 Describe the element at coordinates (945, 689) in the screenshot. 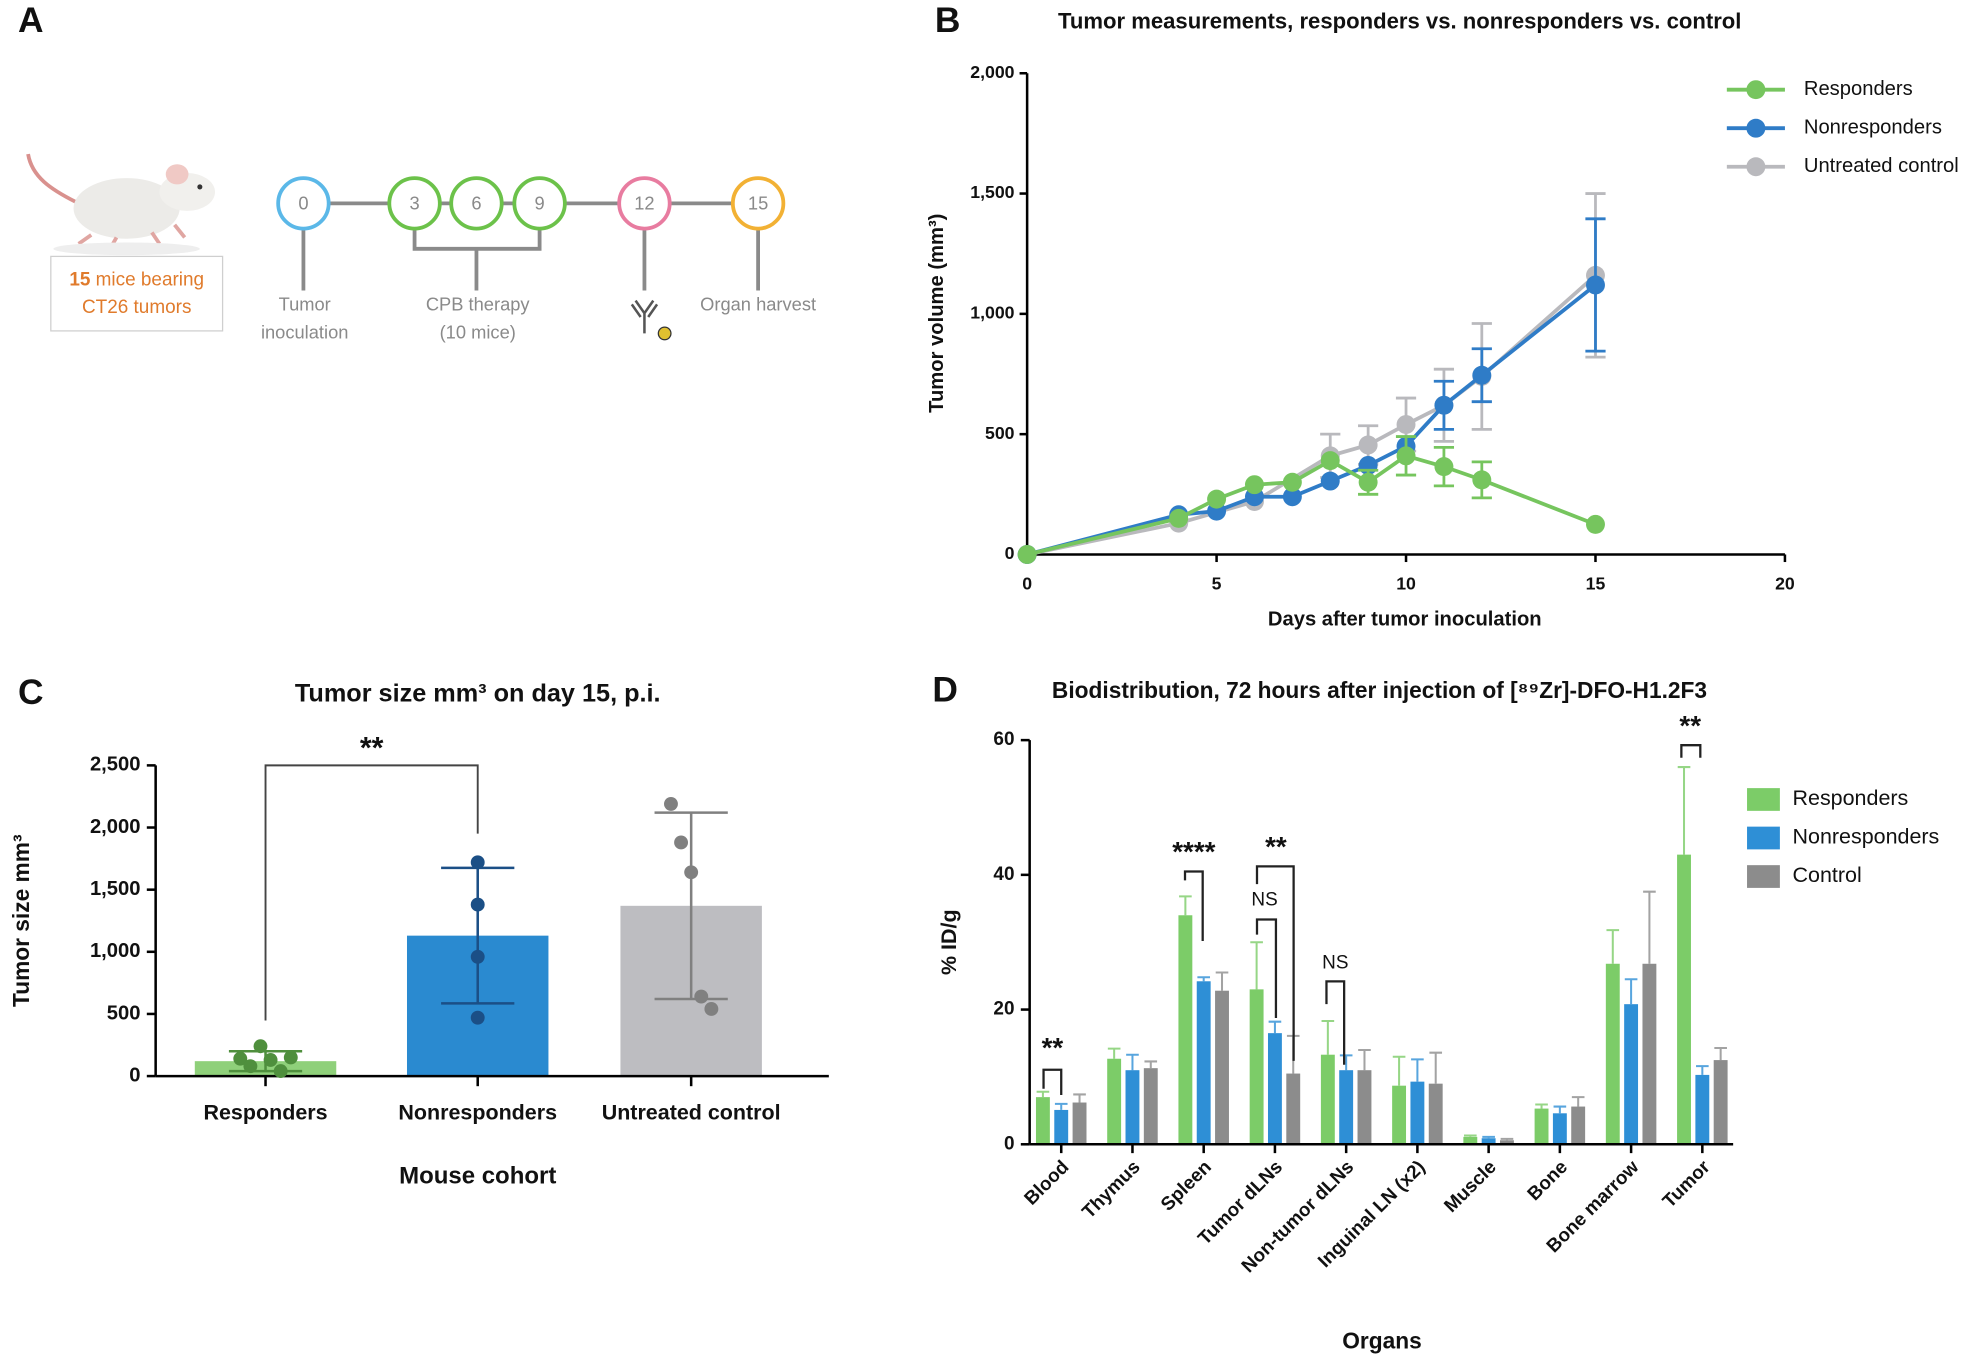

I see `panel-label: D` at that location.